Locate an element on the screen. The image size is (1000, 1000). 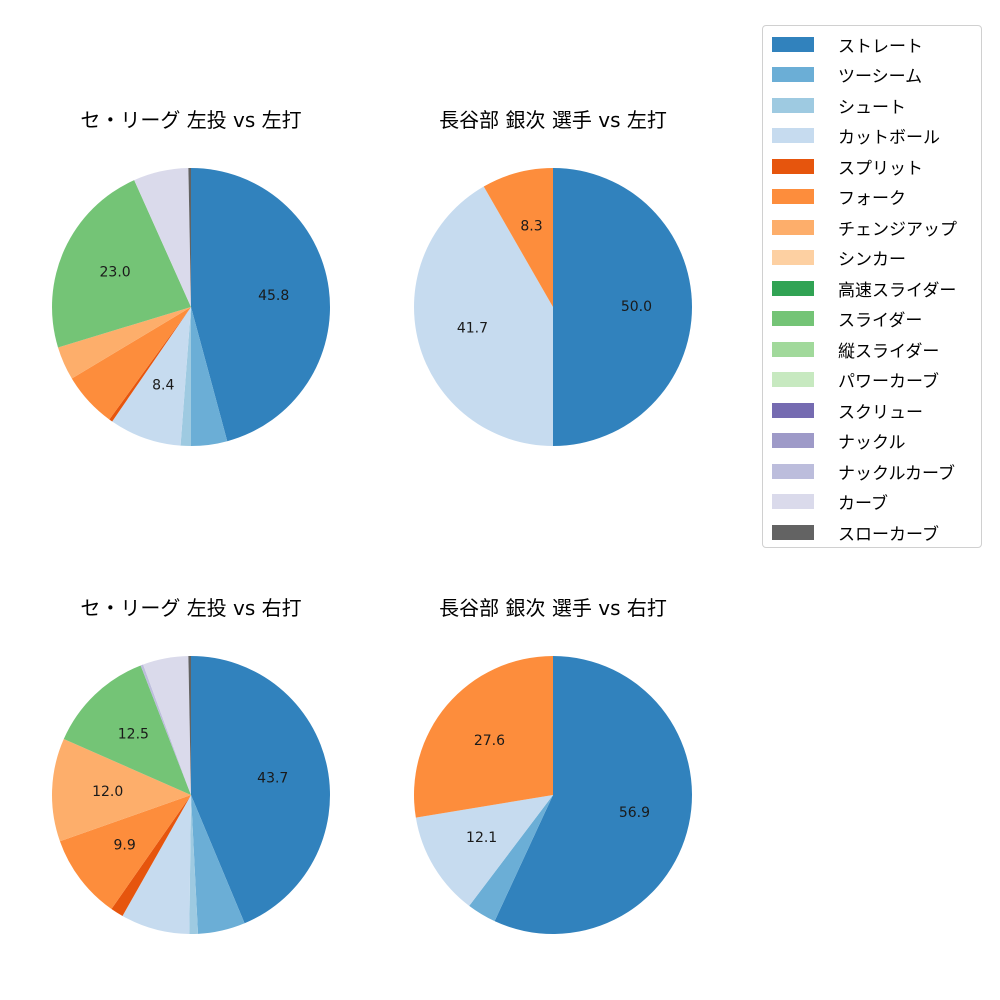
legend-label: チェンジアップ is located at coordinates (897, 229).